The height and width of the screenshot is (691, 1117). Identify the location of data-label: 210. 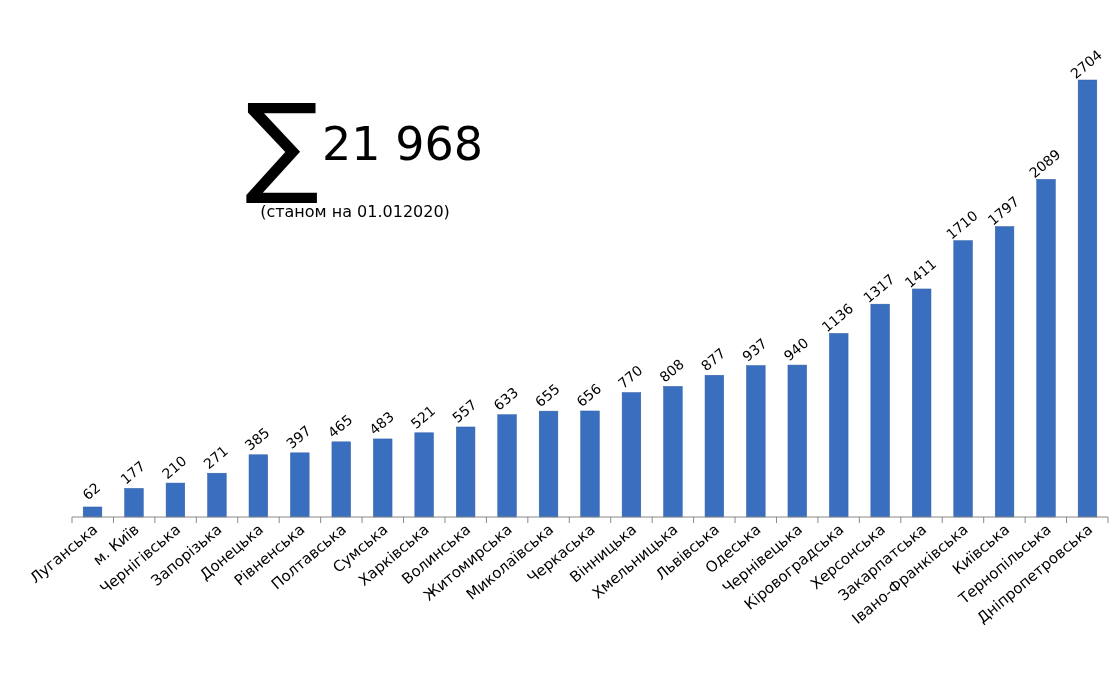
(174, 467).